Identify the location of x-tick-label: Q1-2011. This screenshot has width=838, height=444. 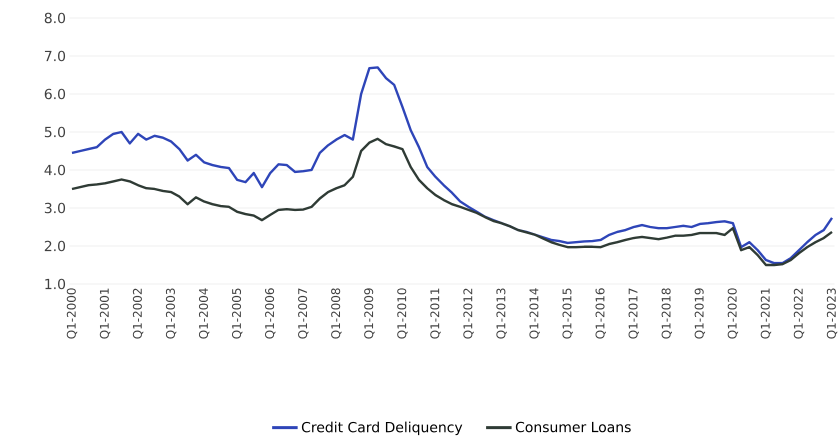
(435, 313).